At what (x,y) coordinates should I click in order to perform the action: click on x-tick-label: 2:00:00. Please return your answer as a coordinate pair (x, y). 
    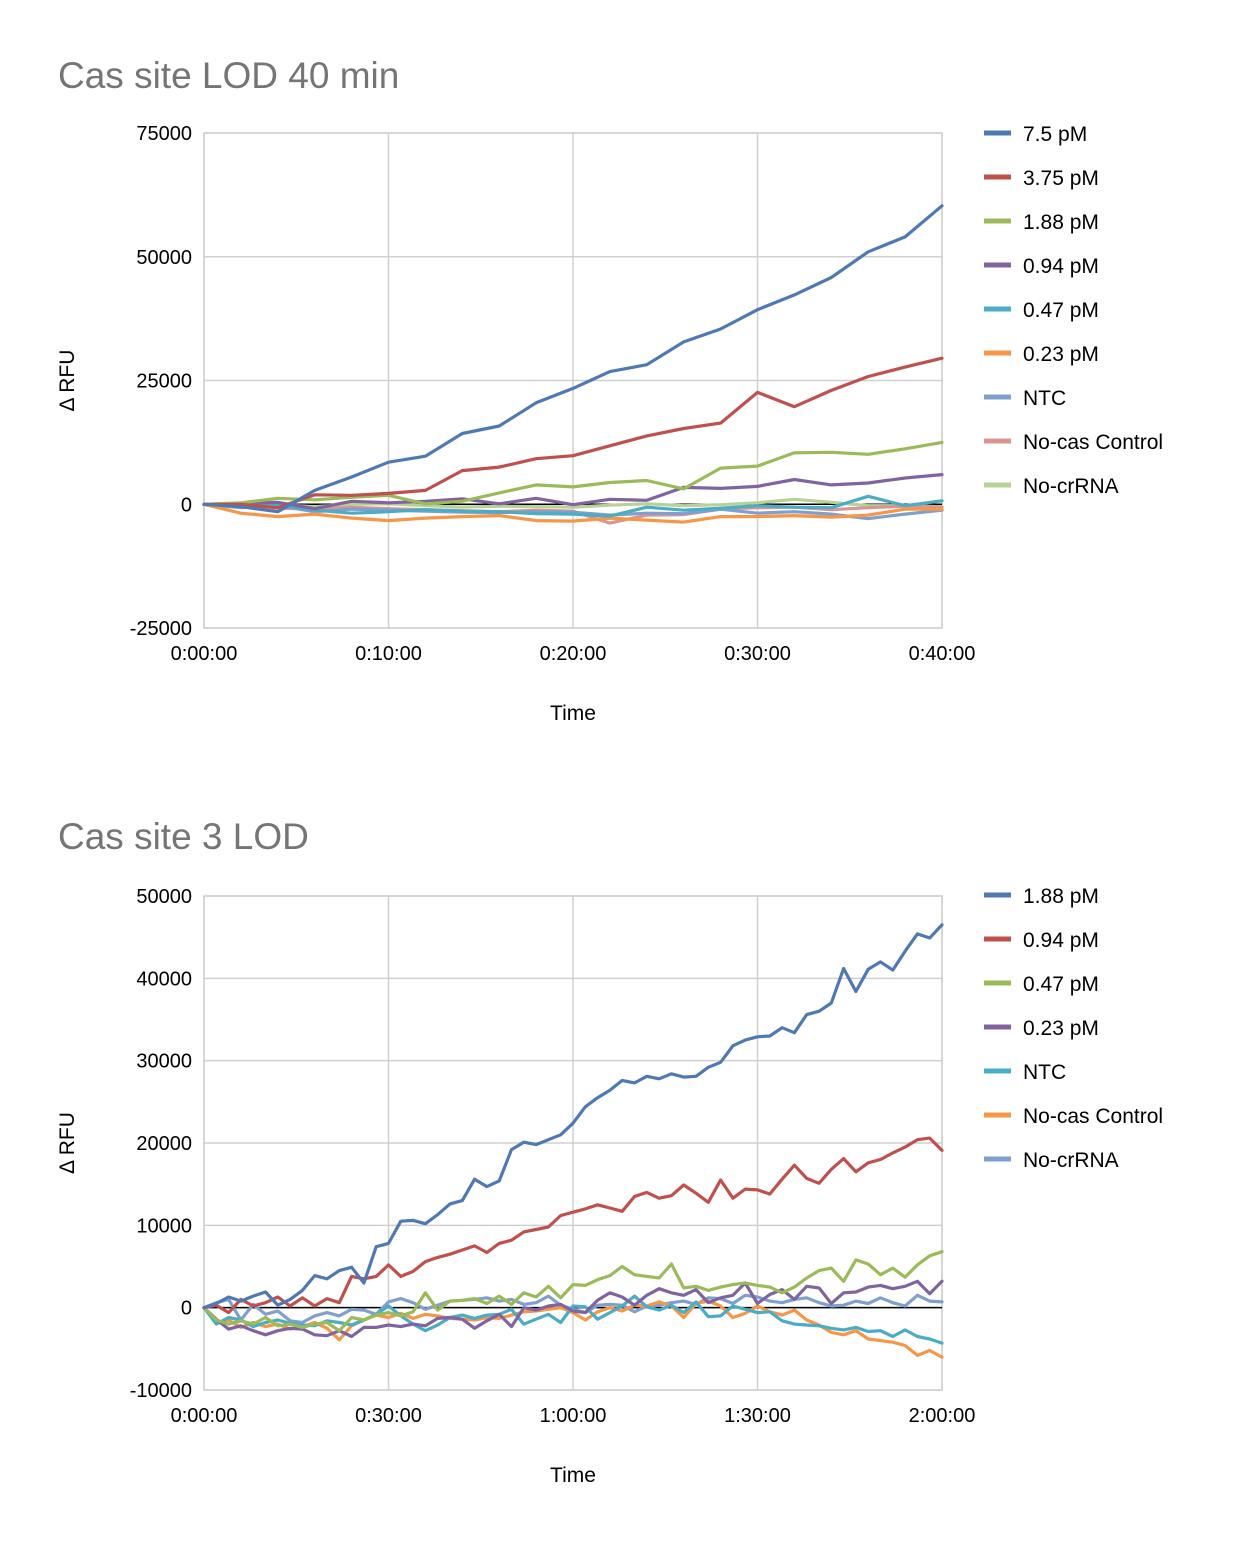
    Looking at the image, I should click on (942, 1416).